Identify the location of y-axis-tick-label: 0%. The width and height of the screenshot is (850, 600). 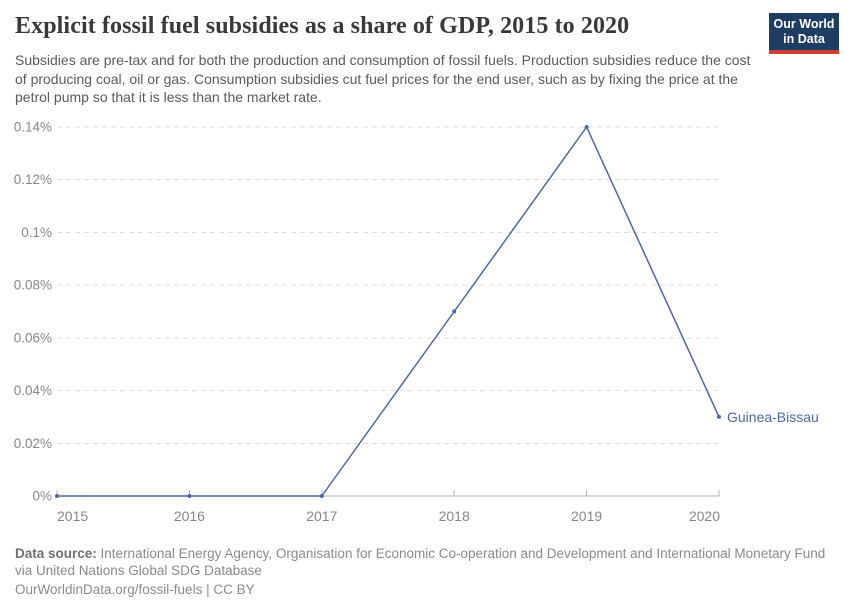
(42, 496).